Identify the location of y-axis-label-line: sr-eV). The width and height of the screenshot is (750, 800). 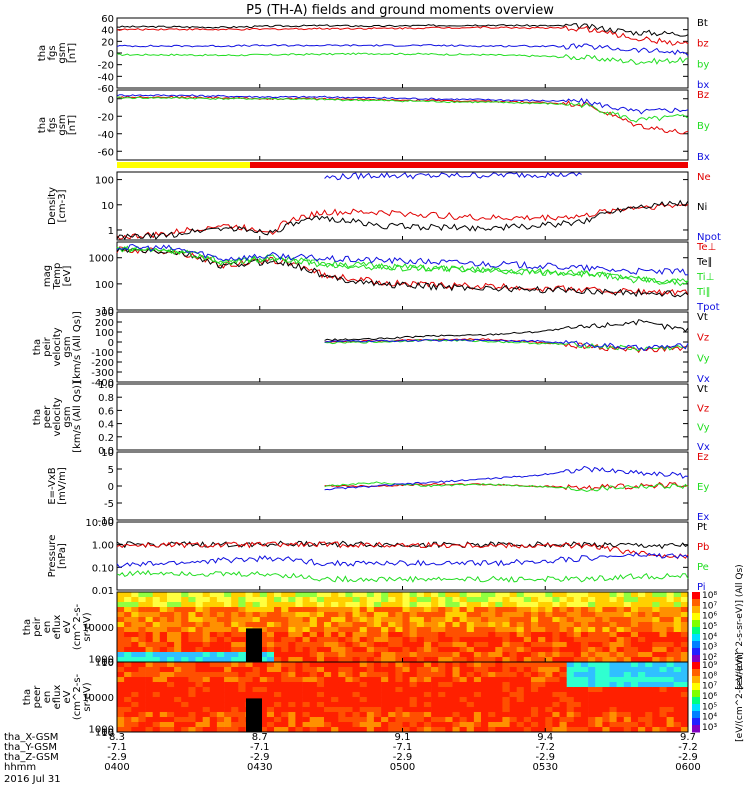
(87, 626).